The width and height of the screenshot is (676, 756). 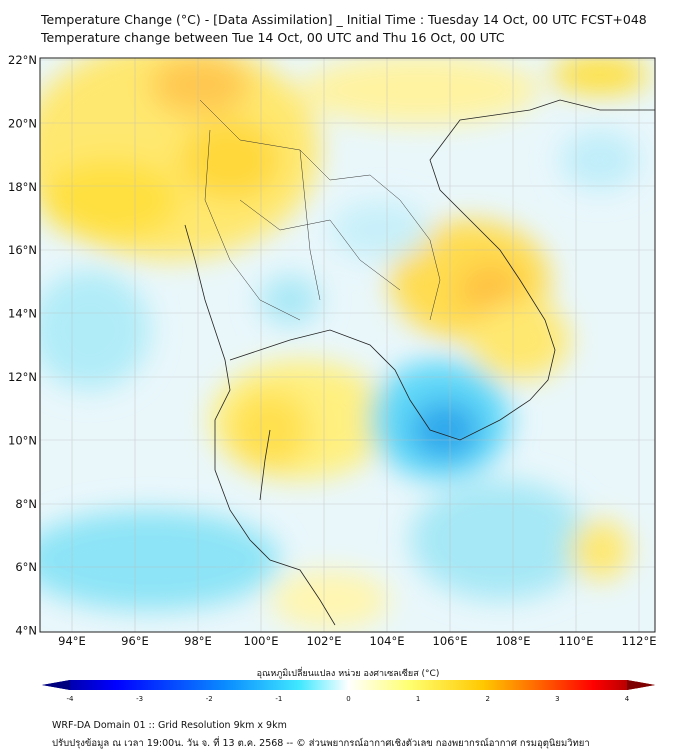 I want to click on lon-tick-label: 94°E, so click(x=72, y=641).